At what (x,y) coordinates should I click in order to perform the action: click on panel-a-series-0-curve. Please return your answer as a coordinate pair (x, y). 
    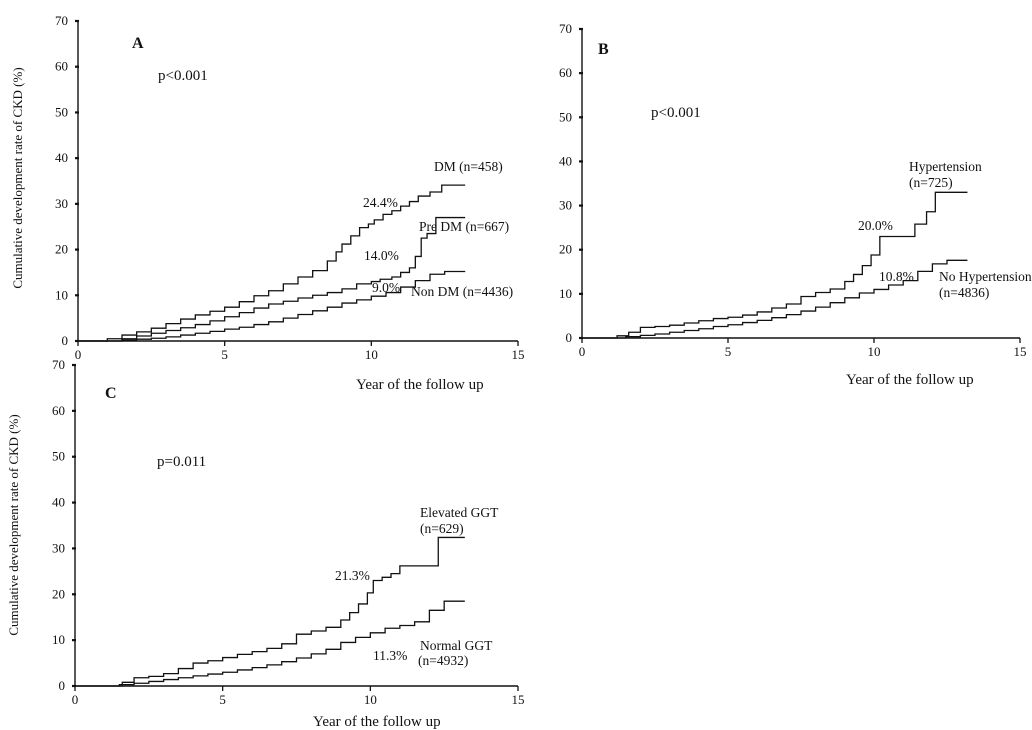
    Looking at the image, I should click on (272, 263).